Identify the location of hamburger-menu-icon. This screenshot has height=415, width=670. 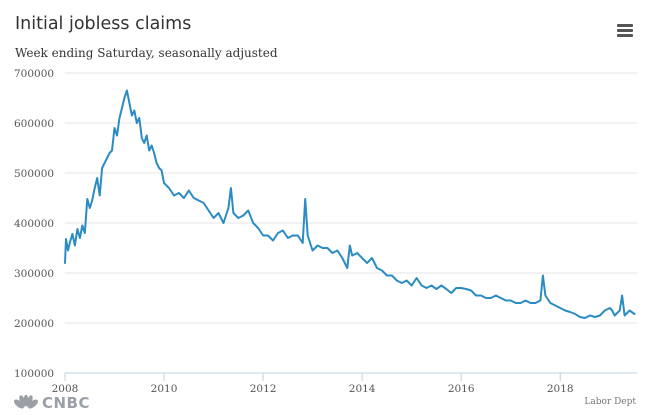
(626, 31).